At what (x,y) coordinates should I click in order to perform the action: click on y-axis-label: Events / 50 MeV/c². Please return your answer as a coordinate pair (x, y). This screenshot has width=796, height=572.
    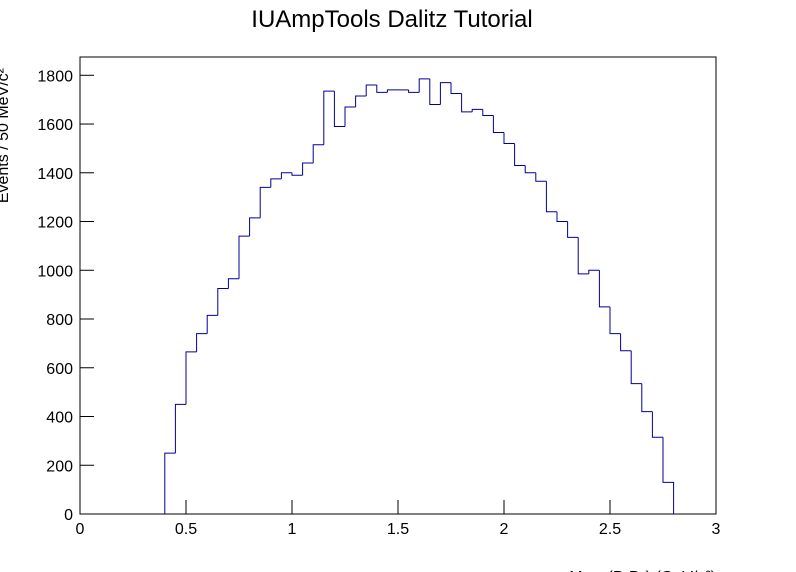
    Looking at the image, I should click on (6, 135).